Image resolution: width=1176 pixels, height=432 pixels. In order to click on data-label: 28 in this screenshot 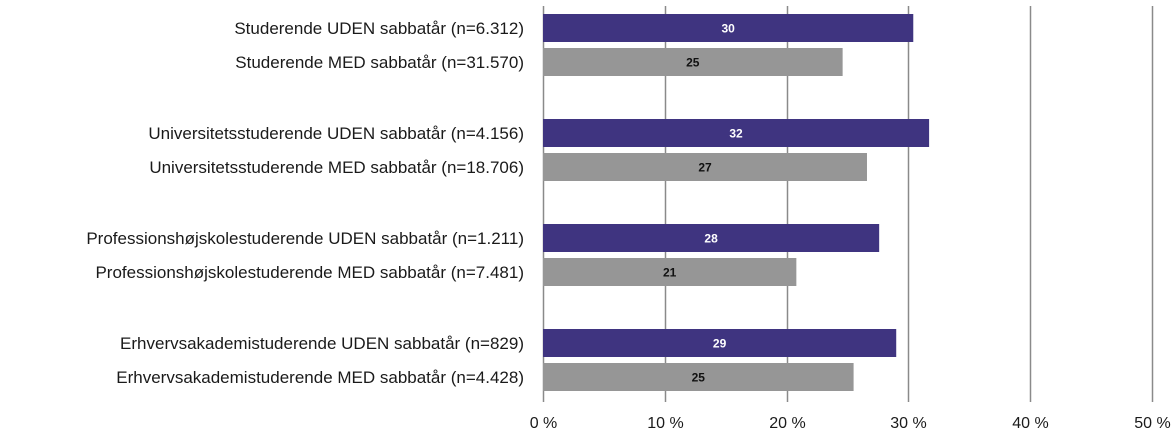, I will do `click(711, 239)`.